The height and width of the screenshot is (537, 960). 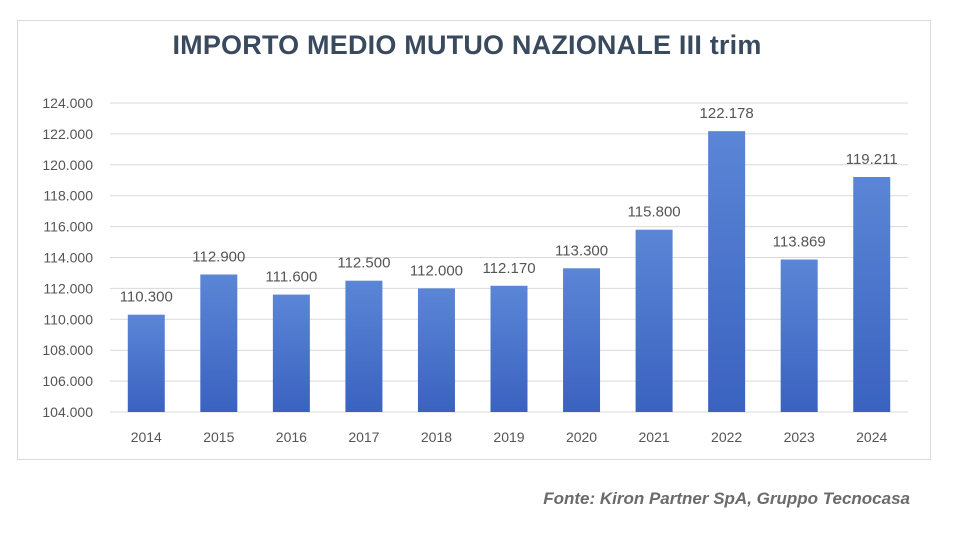 What do you see at coordinates (727, 113) in the screenshot?
I see `data-label-2022: 122.178` at bounding box center [727, 113].